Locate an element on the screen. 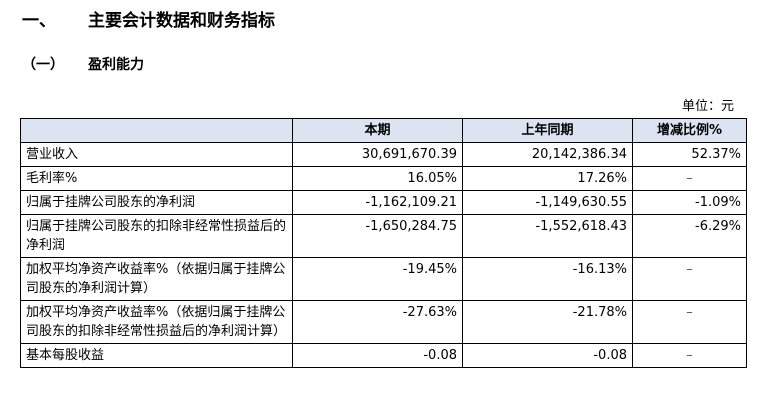 The height and width of the screenshot is (418, 766). table-header-row: 本期 上年同期 增减比例% is located at coordinates (383, 130).